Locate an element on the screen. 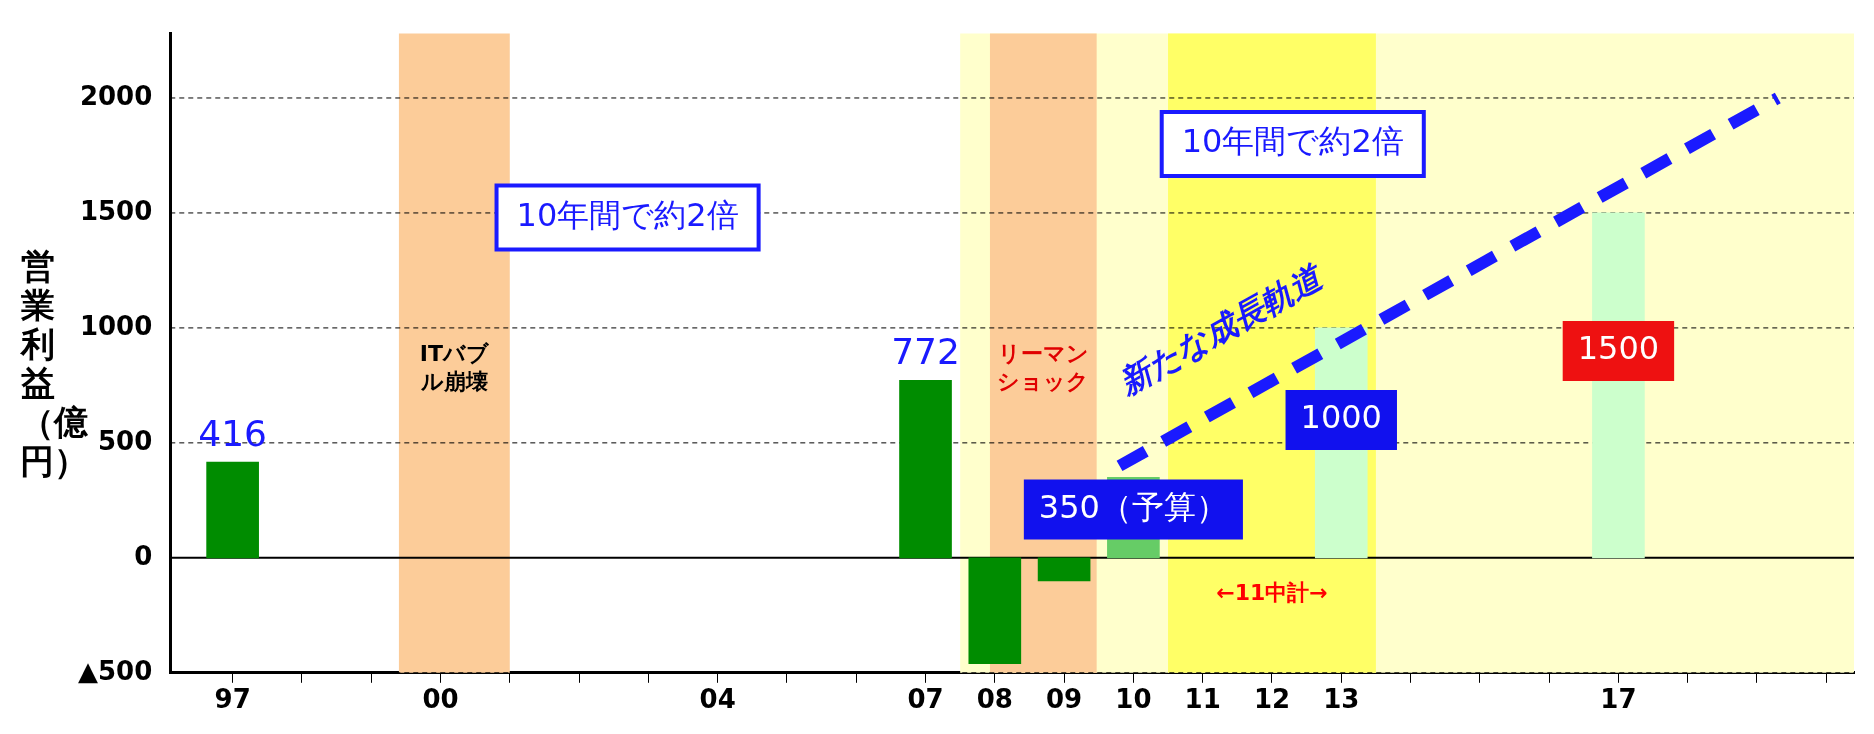  x-tick-label: 04 is located at coordinates (717, 699).